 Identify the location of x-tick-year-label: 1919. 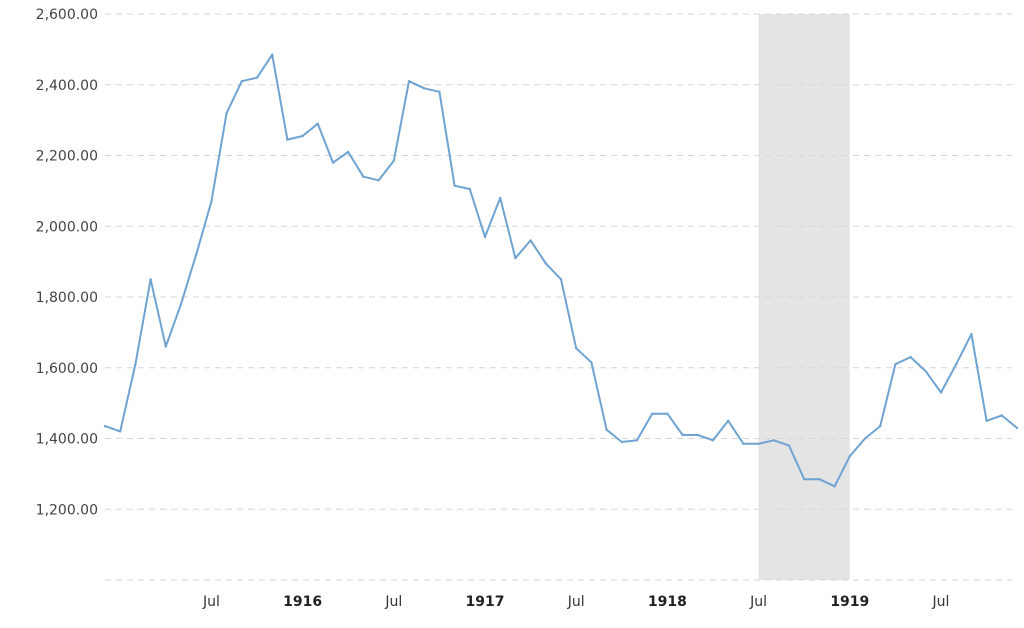
(849, 602).